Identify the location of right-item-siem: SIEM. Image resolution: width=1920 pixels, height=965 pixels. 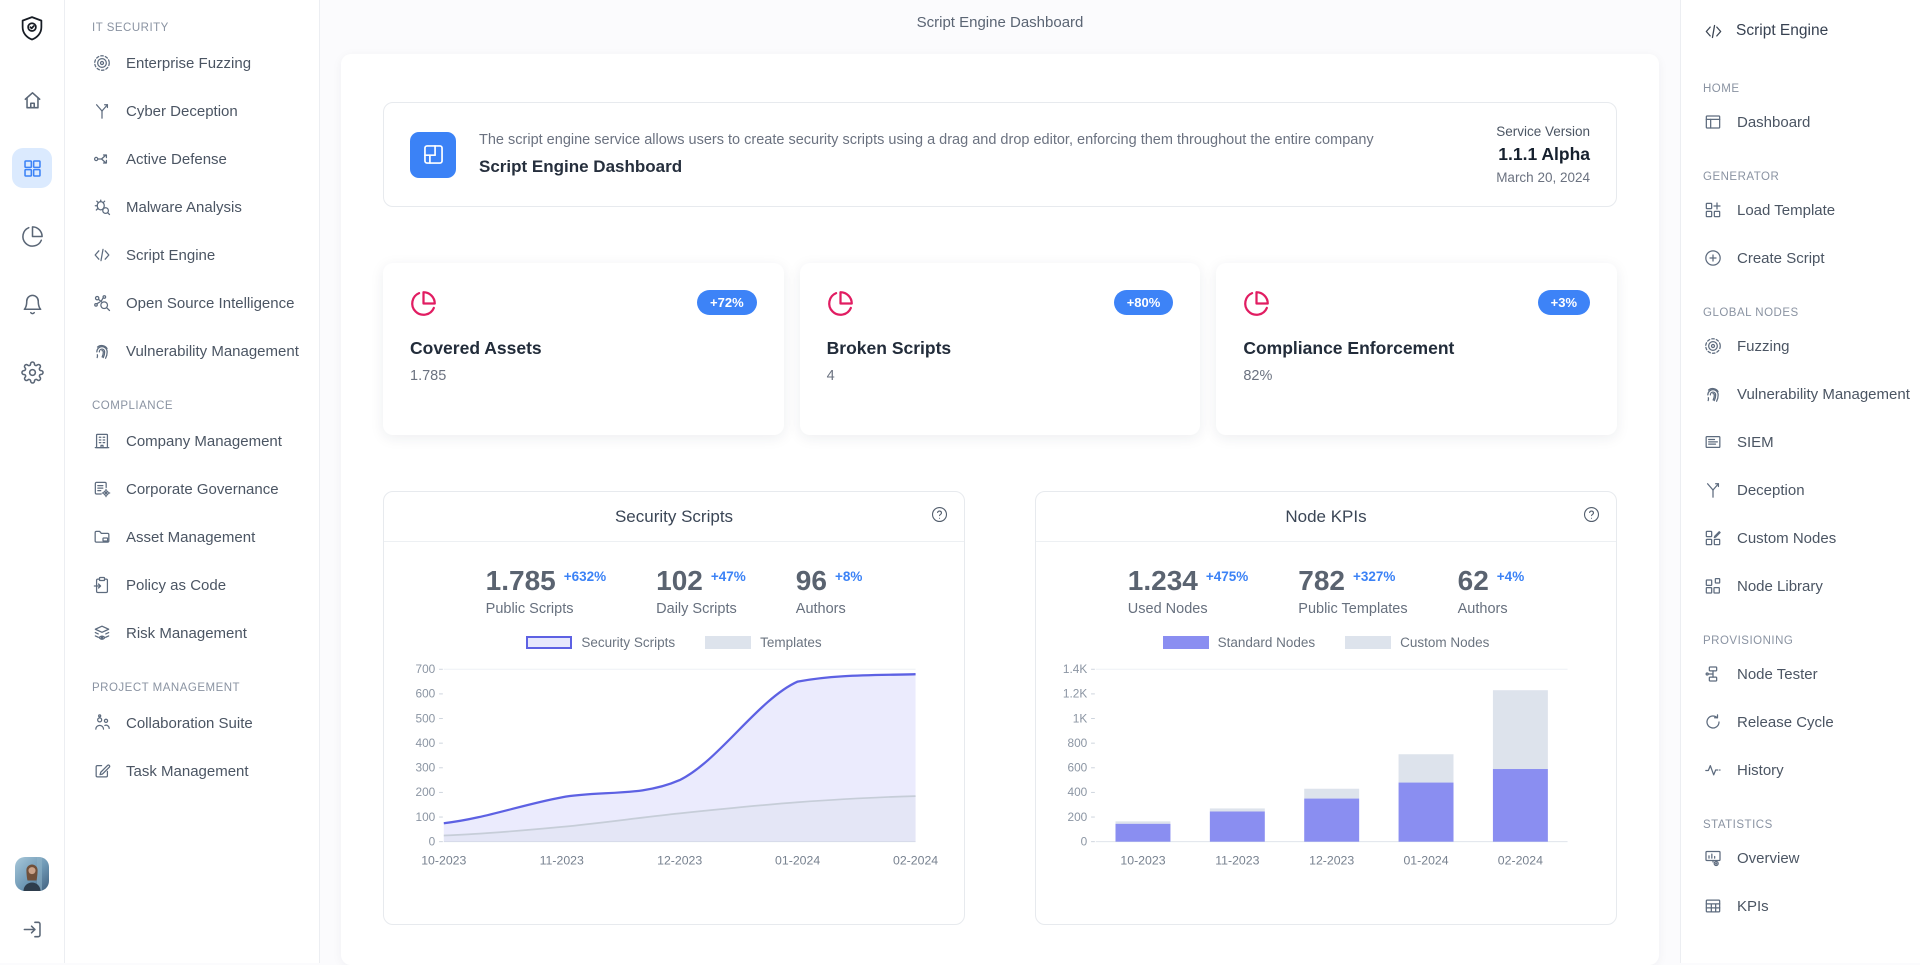
(1807, 442).